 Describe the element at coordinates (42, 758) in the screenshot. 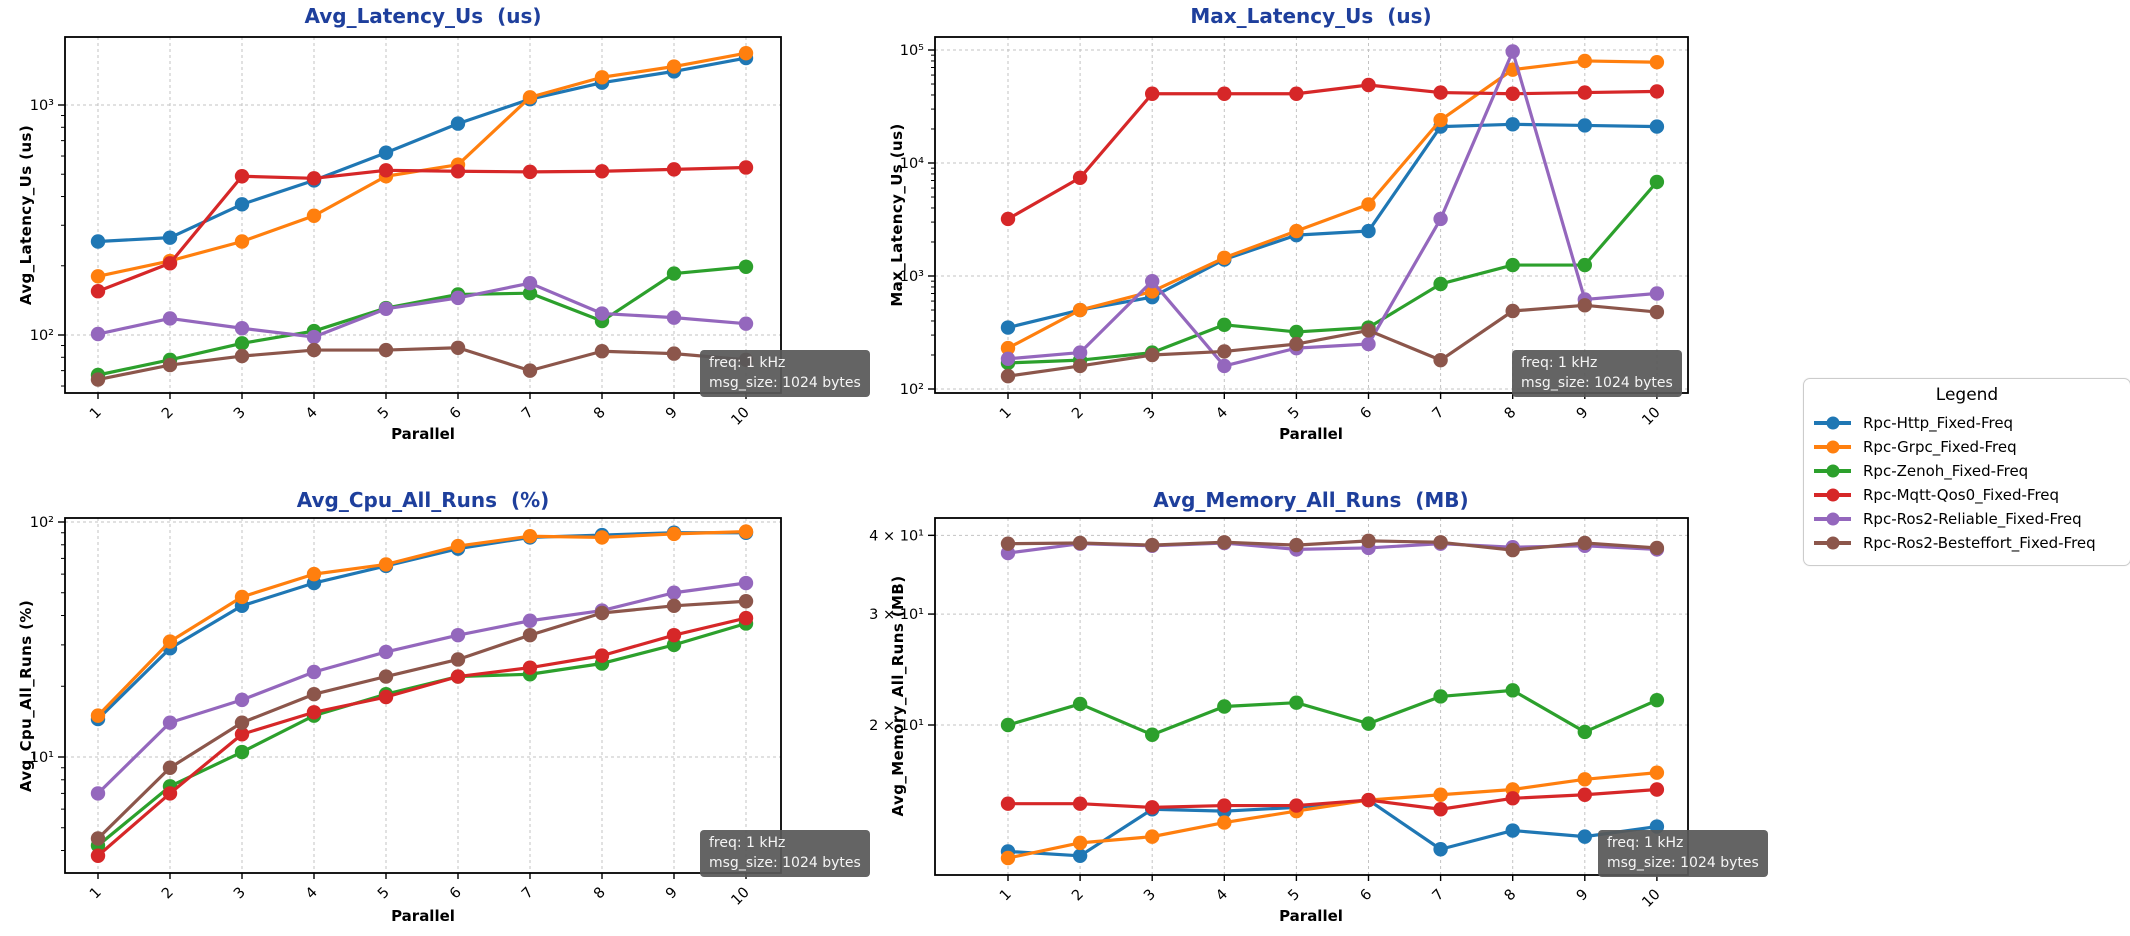

I see `y-tick-label: 10¹` at that location.